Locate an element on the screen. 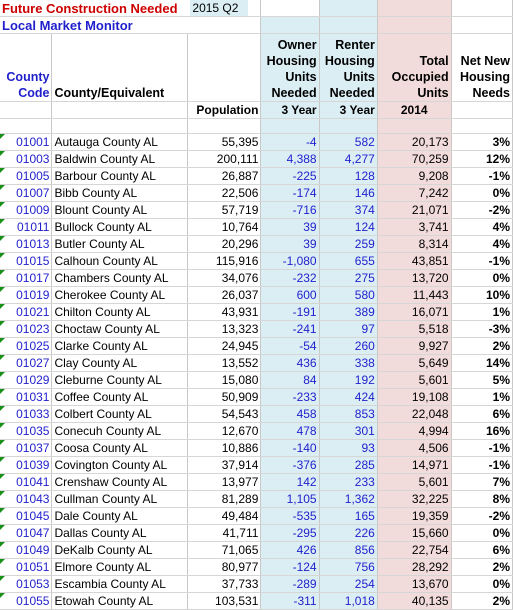 This screenshot has height=610, width=513. occupied-units-cell: 5,649 is located at coordinates (414, 363).